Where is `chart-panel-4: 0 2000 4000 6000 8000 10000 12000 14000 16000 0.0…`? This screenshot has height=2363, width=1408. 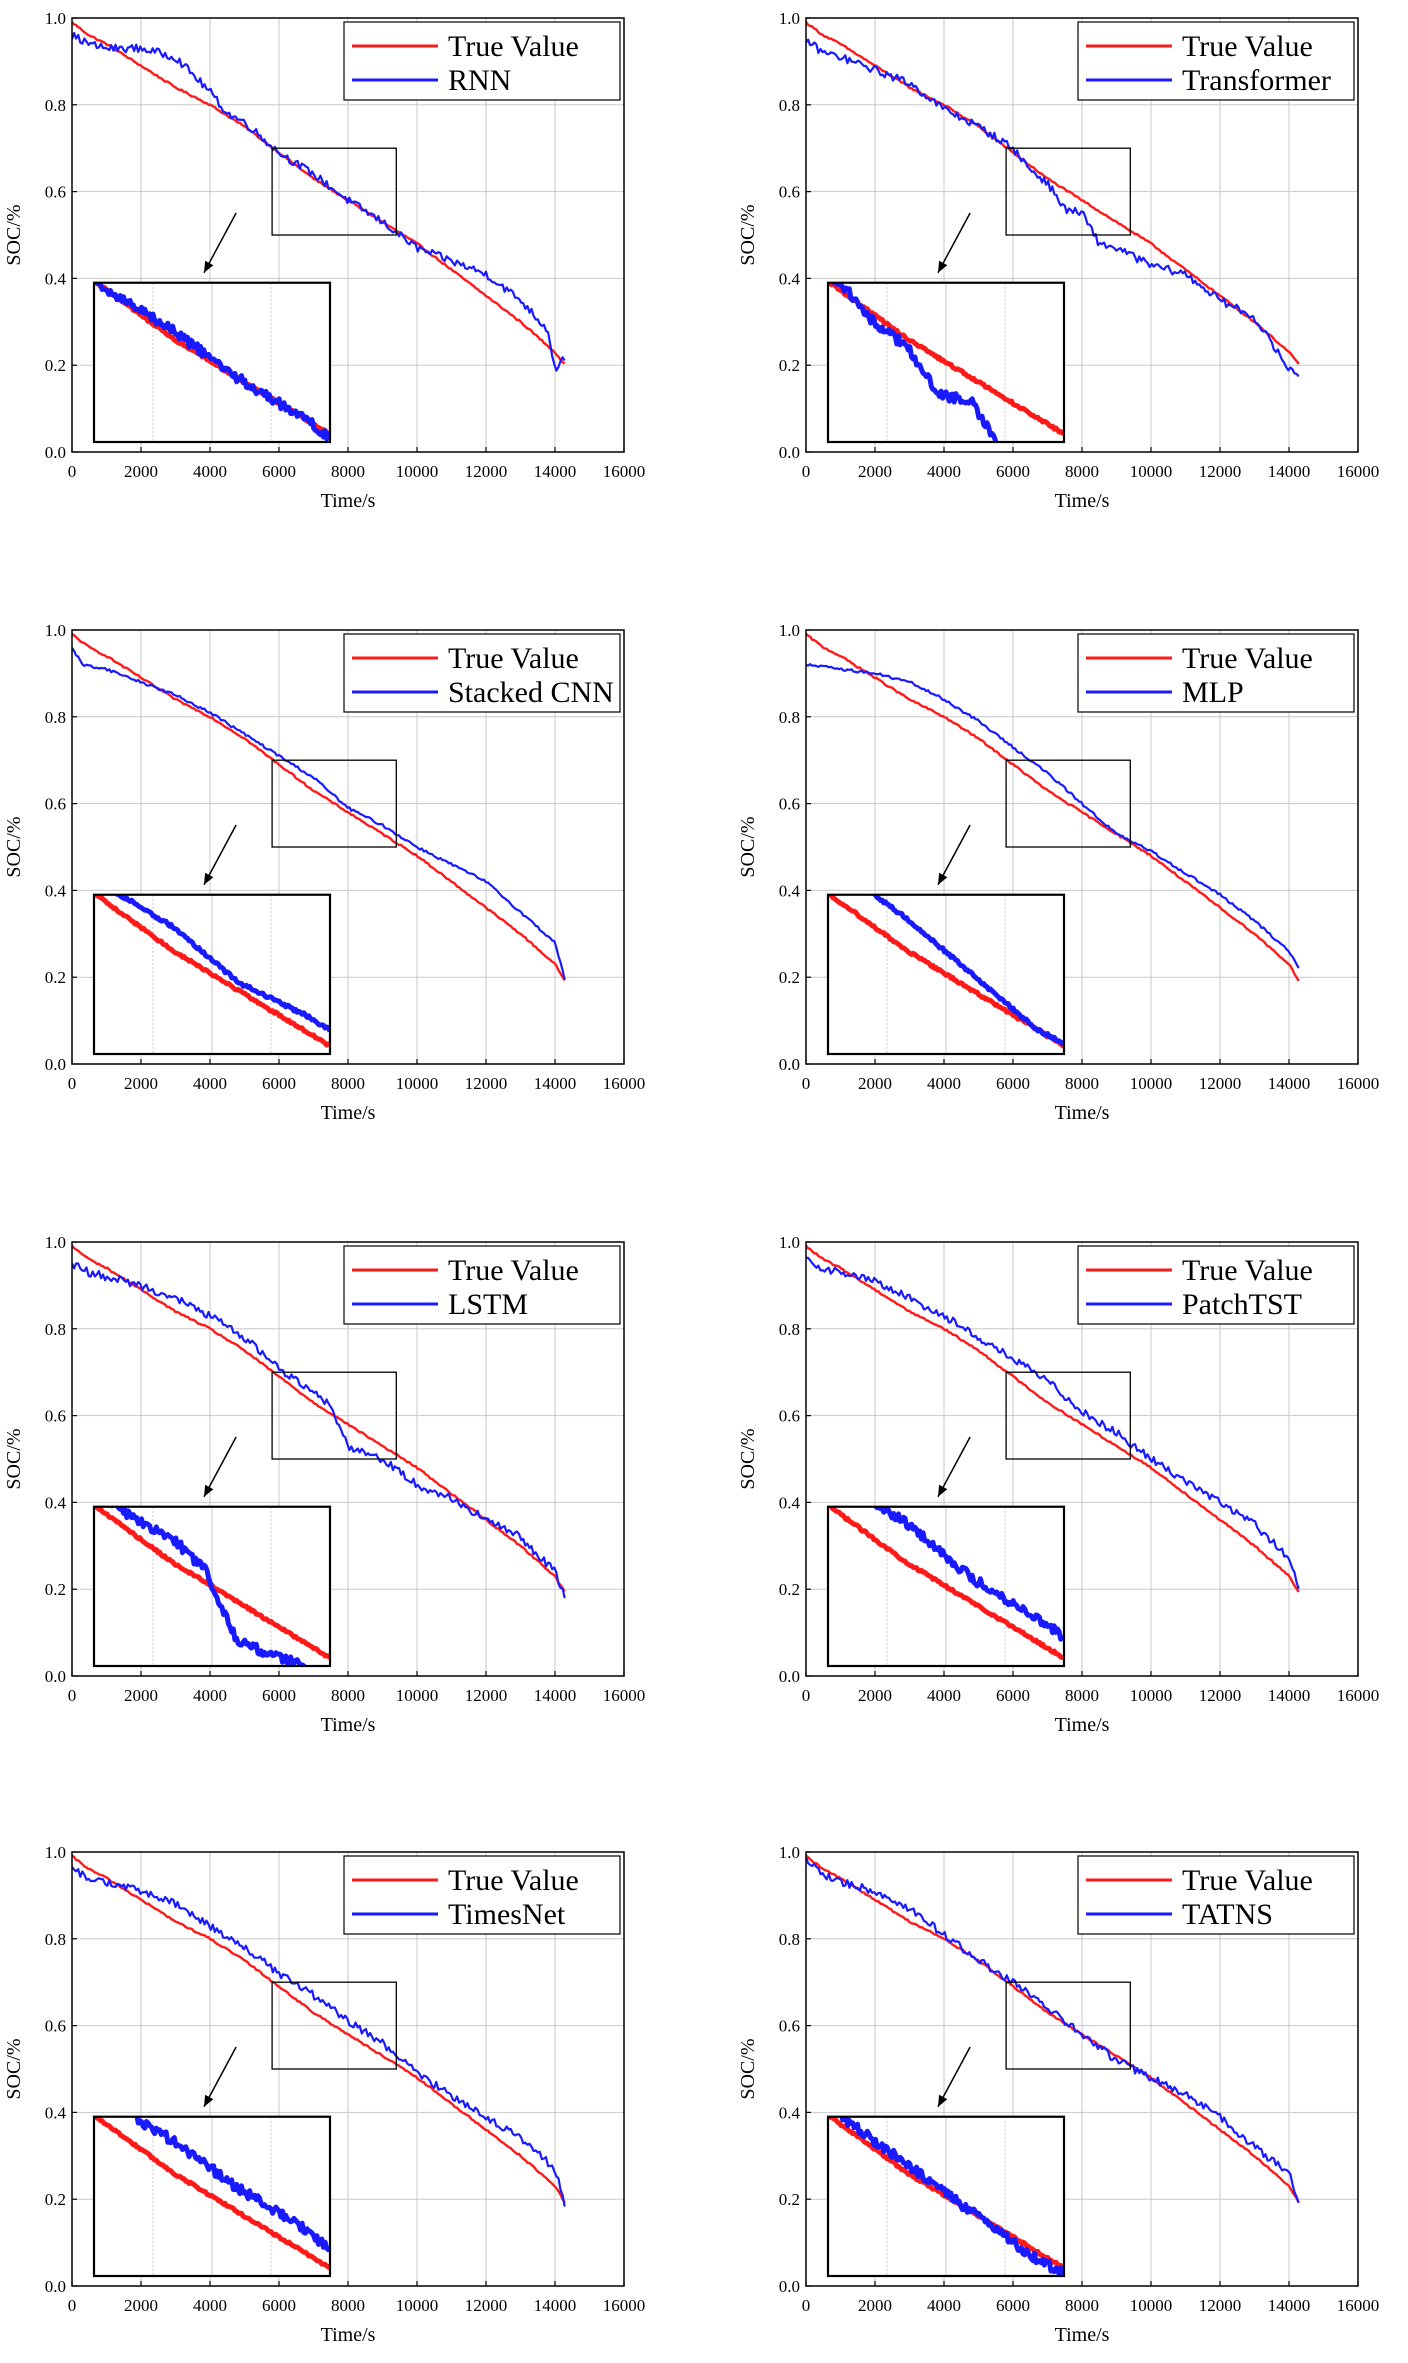 chart-panel-4: 0 2000 4000 6000 8000 10000 12000 14000 16000 0.0… is located at coordinates (1058, 872).